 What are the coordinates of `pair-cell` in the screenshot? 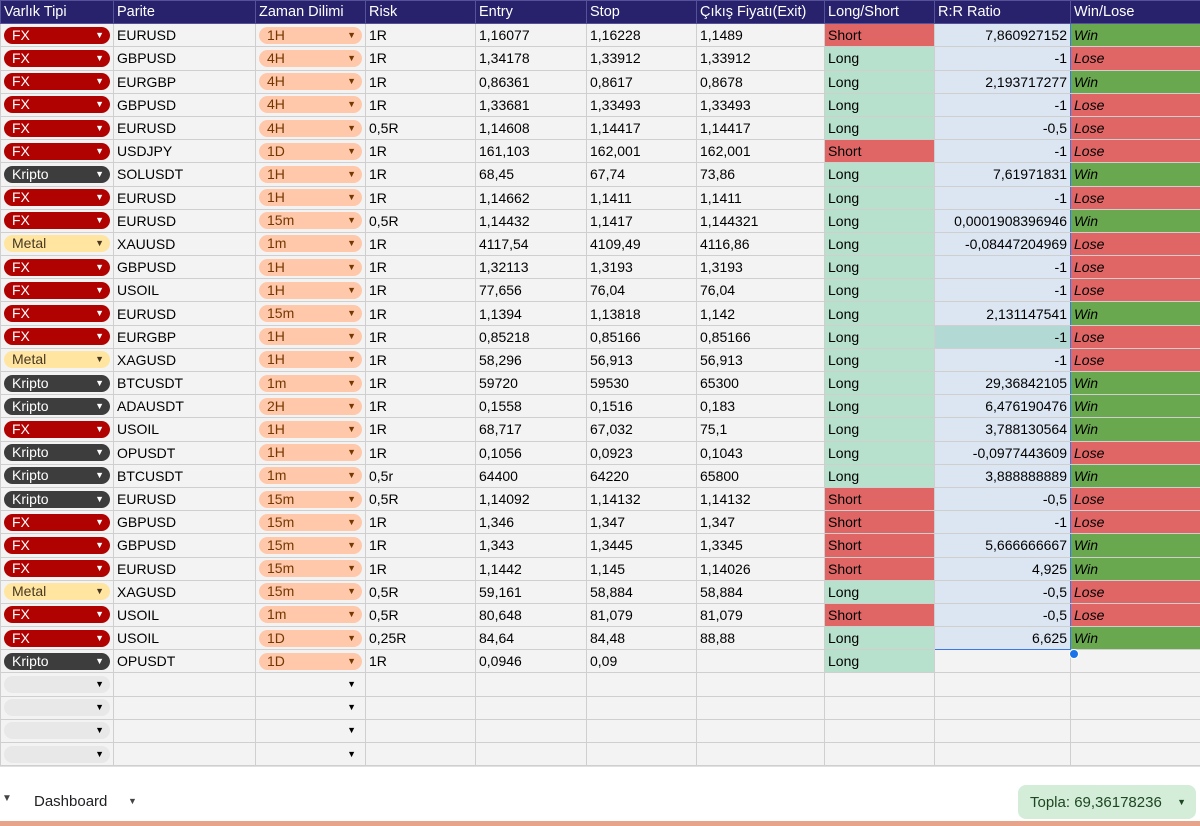 It's located at (184, 707).